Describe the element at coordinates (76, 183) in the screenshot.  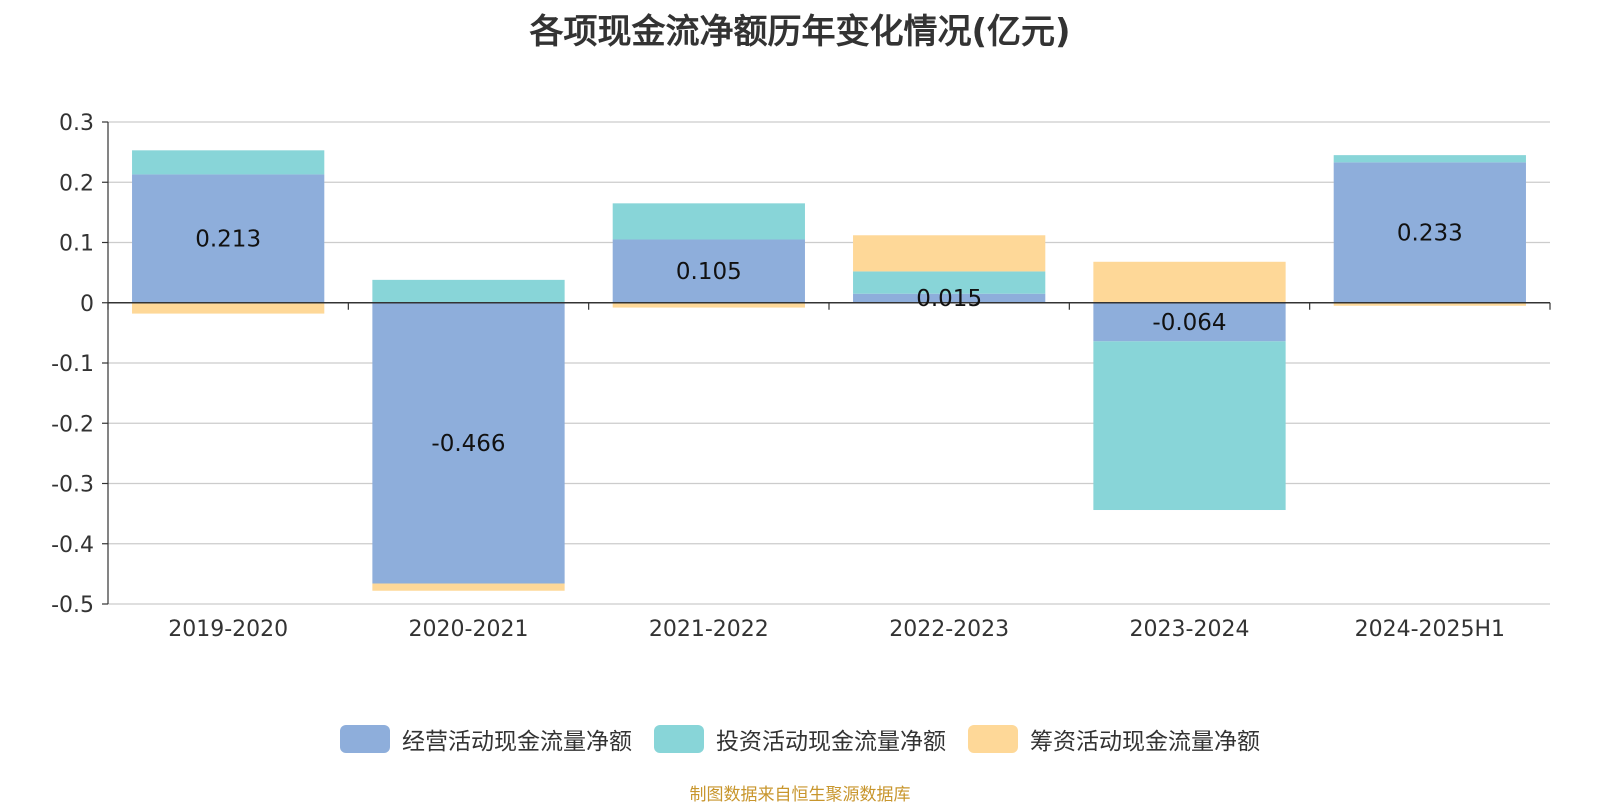
I see `y-tick-label: 0.2` at that location.